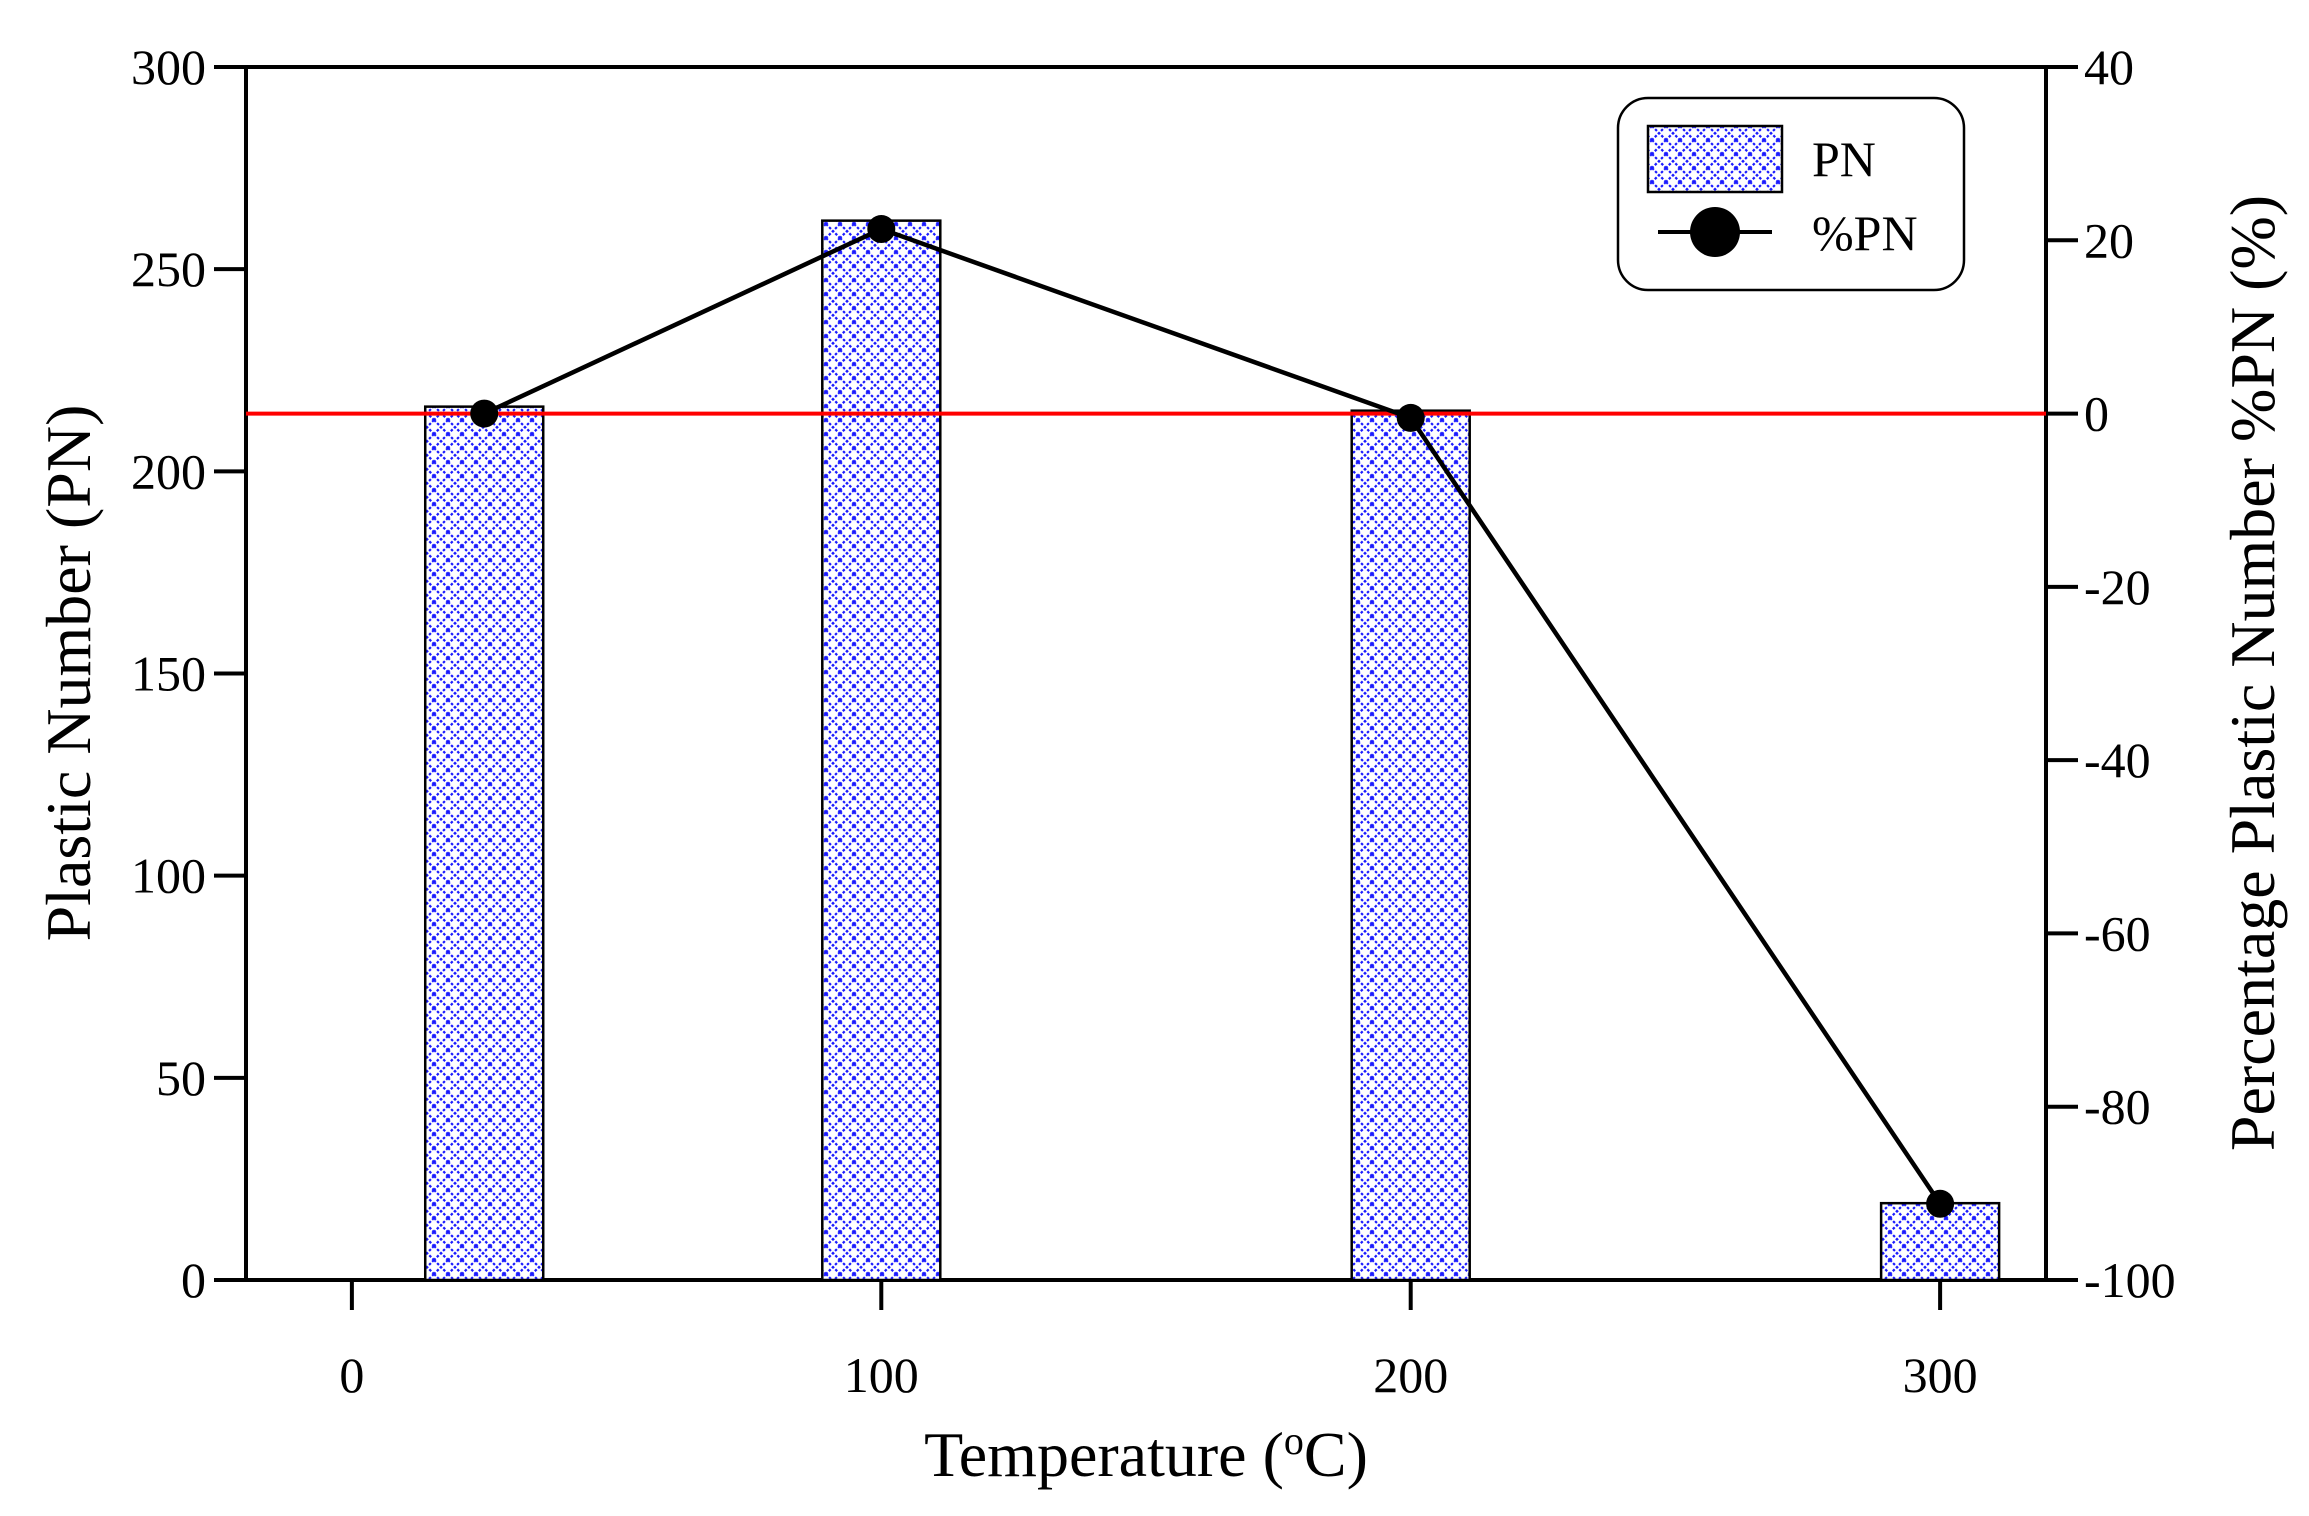  What do you see at coordinates (168, 876) in the screenshot?
I see `left-y-tick-label: 100` at bounding box center [168, 876].